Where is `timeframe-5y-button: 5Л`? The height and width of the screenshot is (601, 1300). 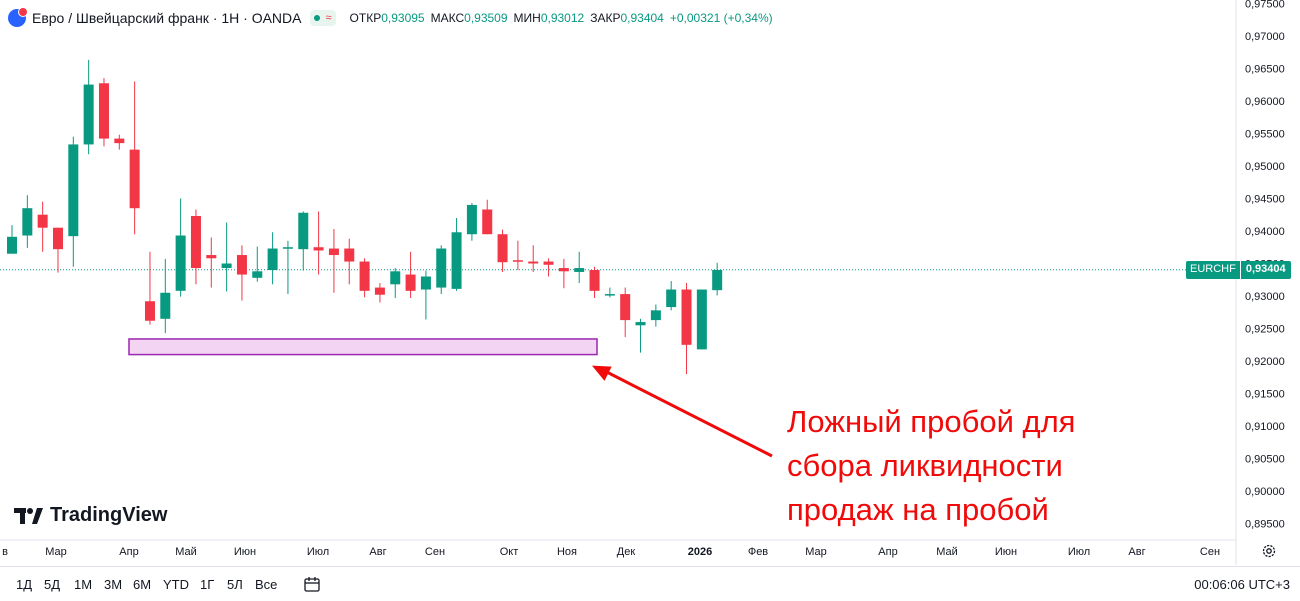 timeframe-5y-button: 5Л is located at coordinates (235, 584).